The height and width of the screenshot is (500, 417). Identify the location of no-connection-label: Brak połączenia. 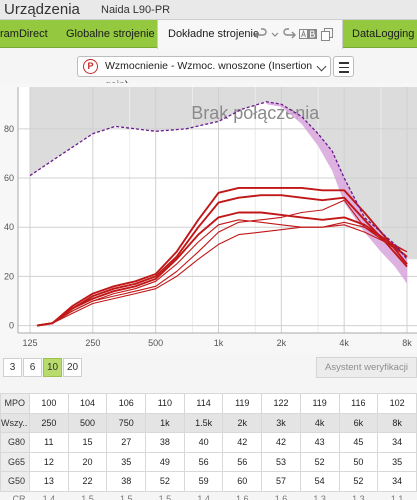
(255, 113).